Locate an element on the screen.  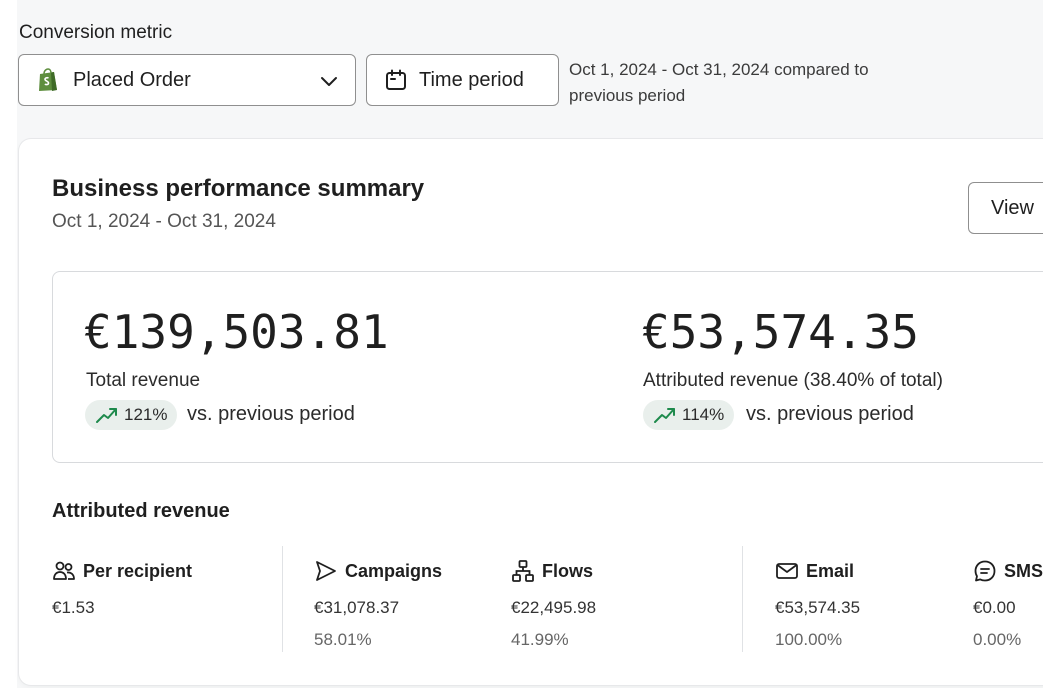
email-header: Email is located at coordinates (814, 571).